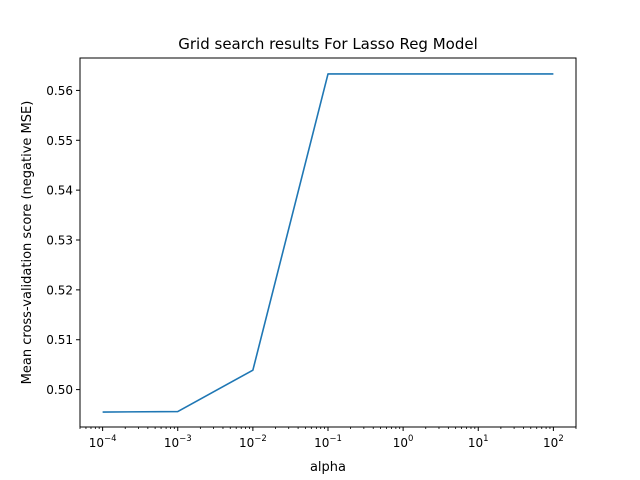 This screenshot has height=480, width=640. What do you see at coordinates (335, 439) in the screenshot?
I see `x-tick-label-exponent: −1` at bounding box center [335, 439].